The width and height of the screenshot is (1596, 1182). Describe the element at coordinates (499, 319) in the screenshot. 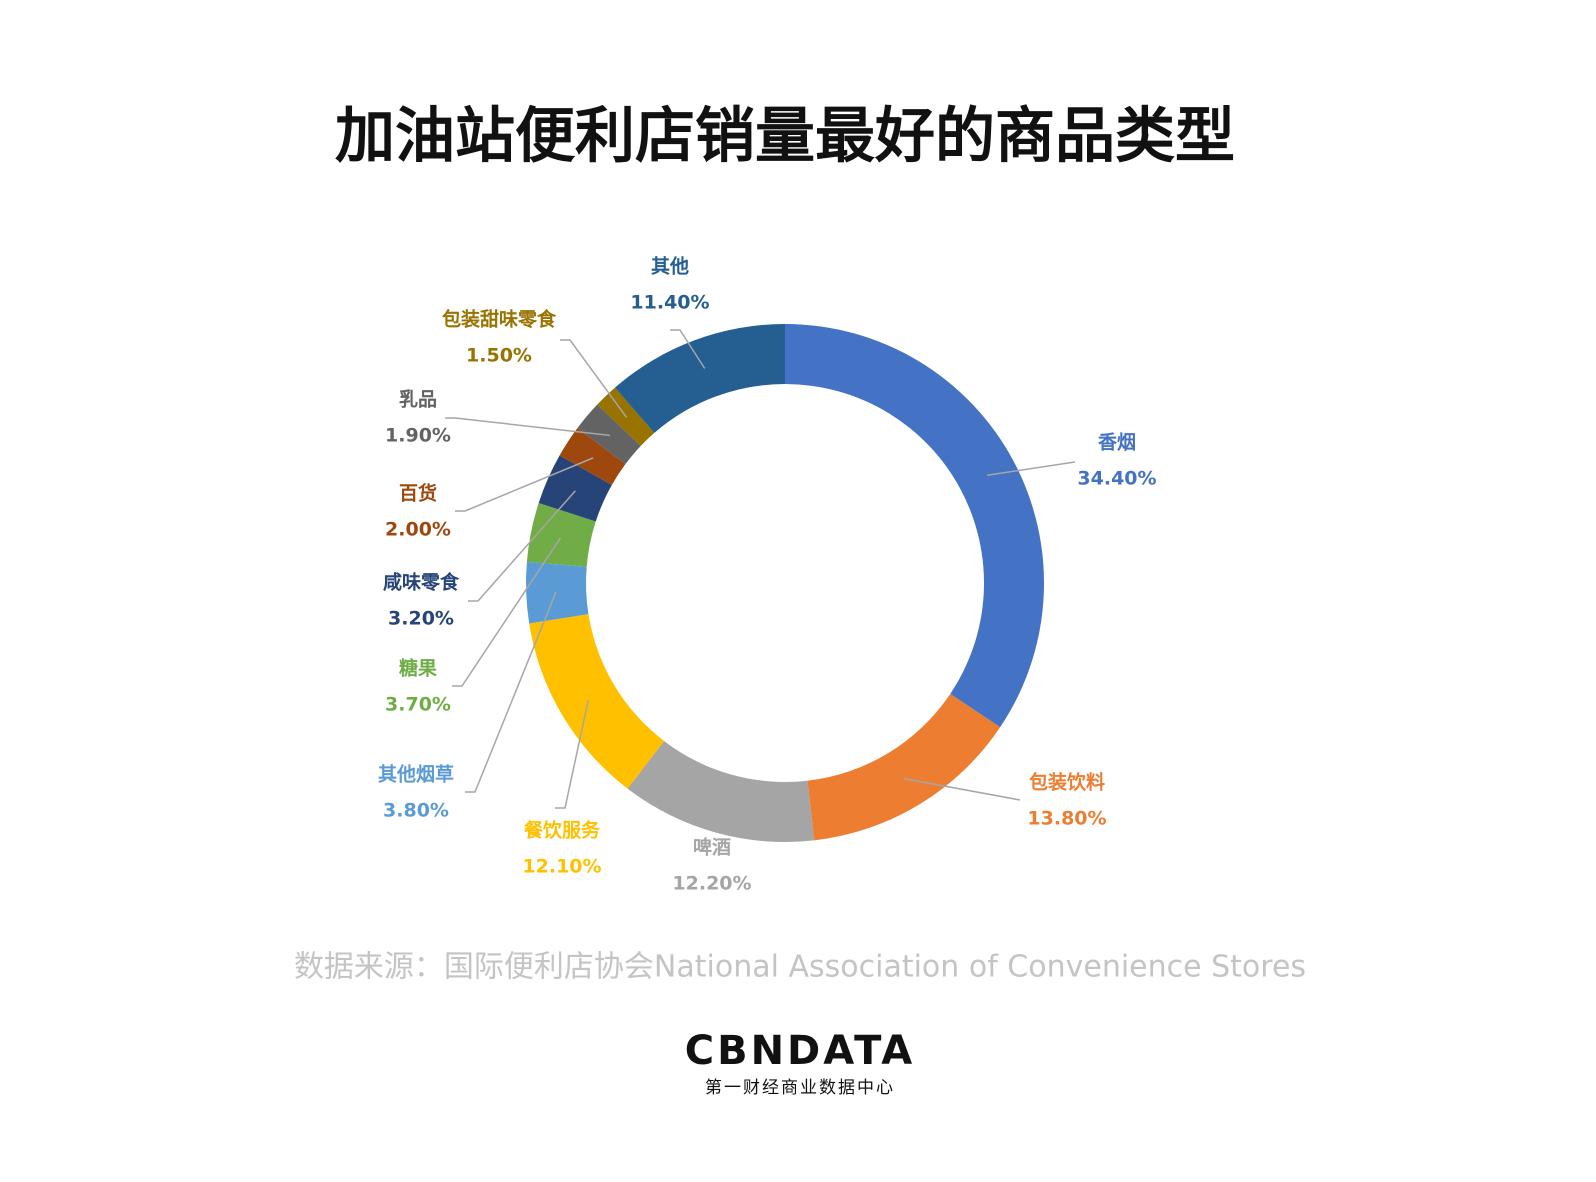

I see `category-label: 包装甜味零食` at that location.